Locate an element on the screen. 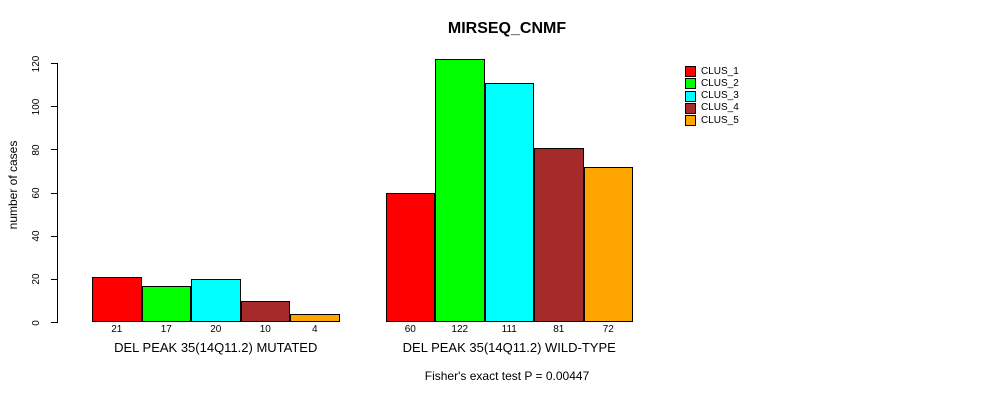 The height and width of the screenshot is (400, 990). bar-clus_2-group1 is located at coordinates (166, 304).